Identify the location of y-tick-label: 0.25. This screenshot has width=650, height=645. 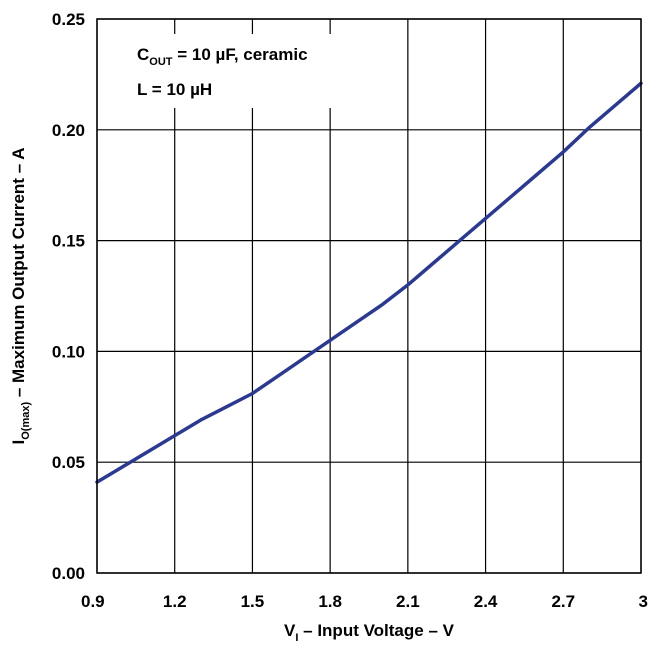
(68, 19).